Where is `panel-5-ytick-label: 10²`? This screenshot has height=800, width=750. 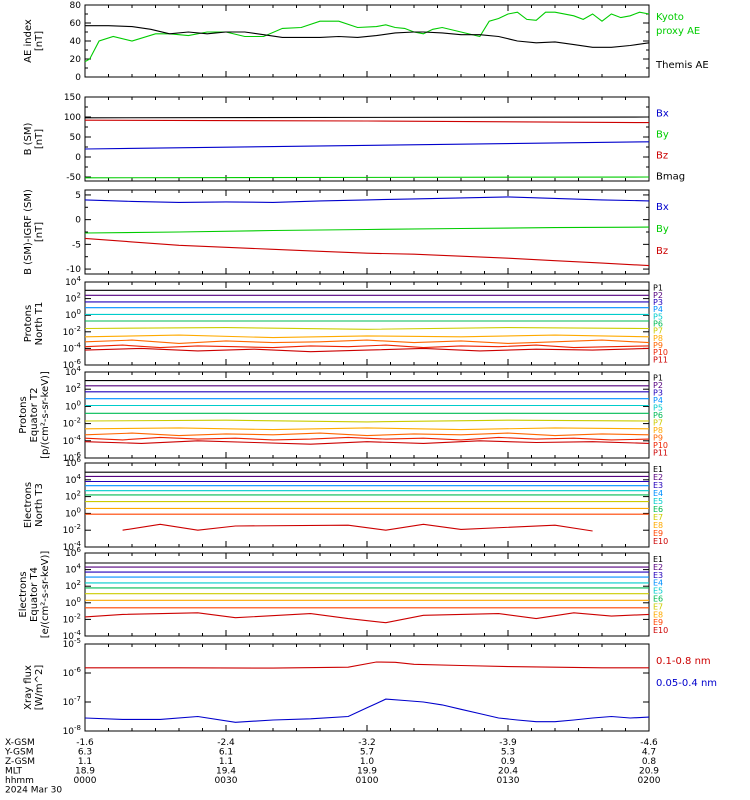
panel-5-ytick-label: 10² is located at coordinates (73, 388).